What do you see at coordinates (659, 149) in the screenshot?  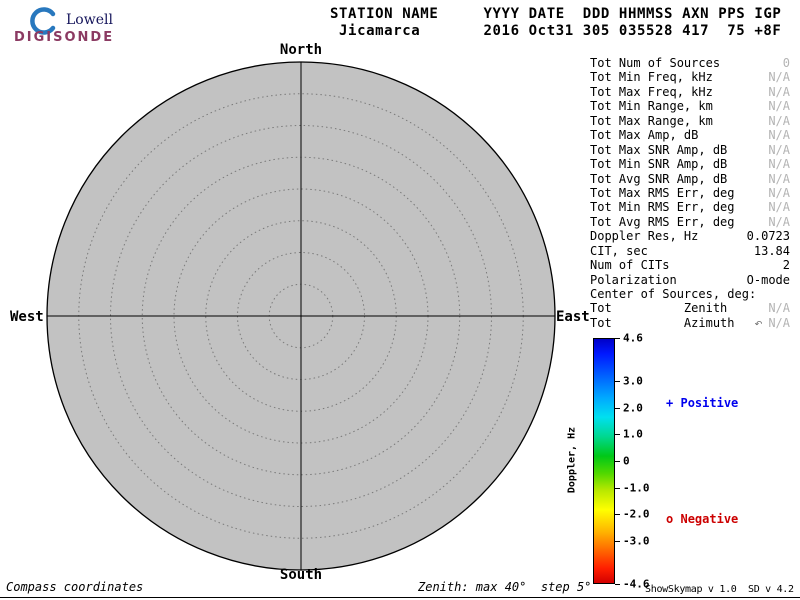 I see `stat-label: Tot Max SNR Amp, dB` at bounding box center [659, 149].